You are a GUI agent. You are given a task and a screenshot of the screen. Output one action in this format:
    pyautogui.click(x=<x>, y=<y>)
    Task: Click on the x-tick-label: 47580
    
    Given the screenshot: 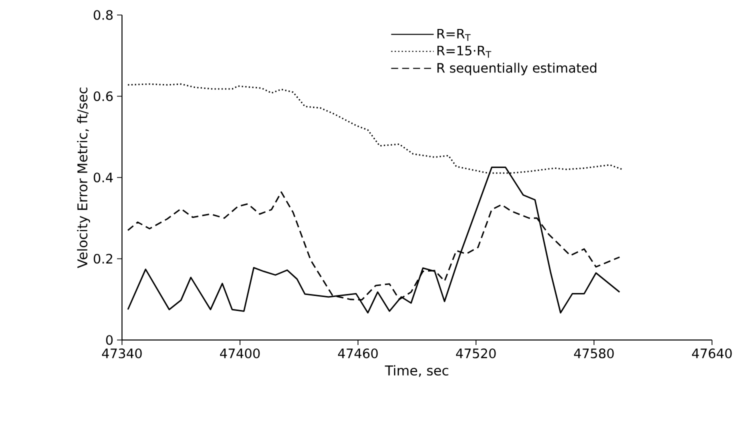 What is the action you would take?
    pyautogui.click(x=594, y=353)
    